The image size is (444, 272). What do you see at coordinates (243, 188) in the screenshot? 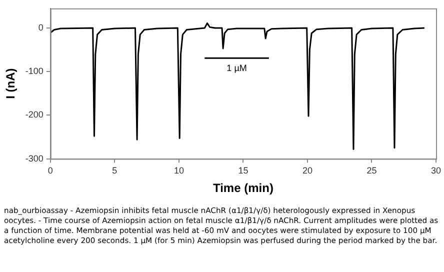
I see `x-axis-title: Time (min)` at bounding box center [243, 188].